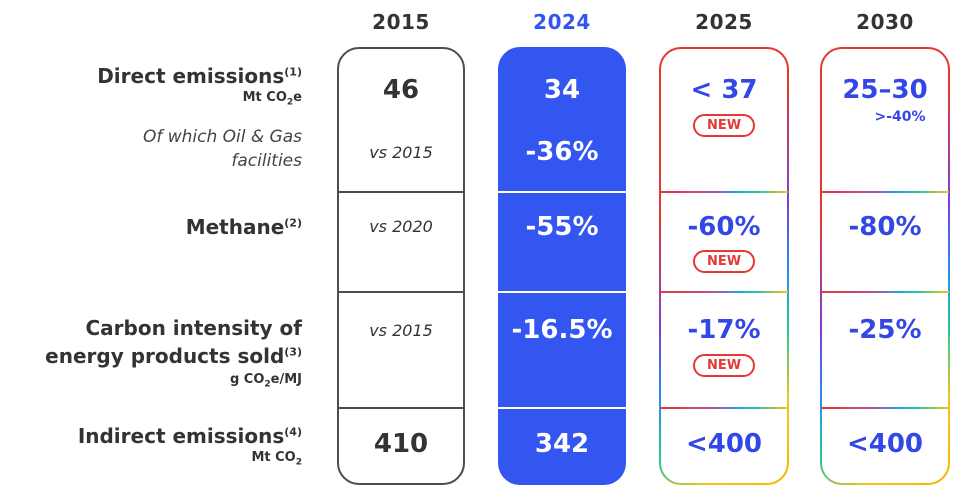  Describe the element at coordinates (222, 137) in the screenshot. I see `label-oil-gas-line1: Of which Oil & Gas` at that location.